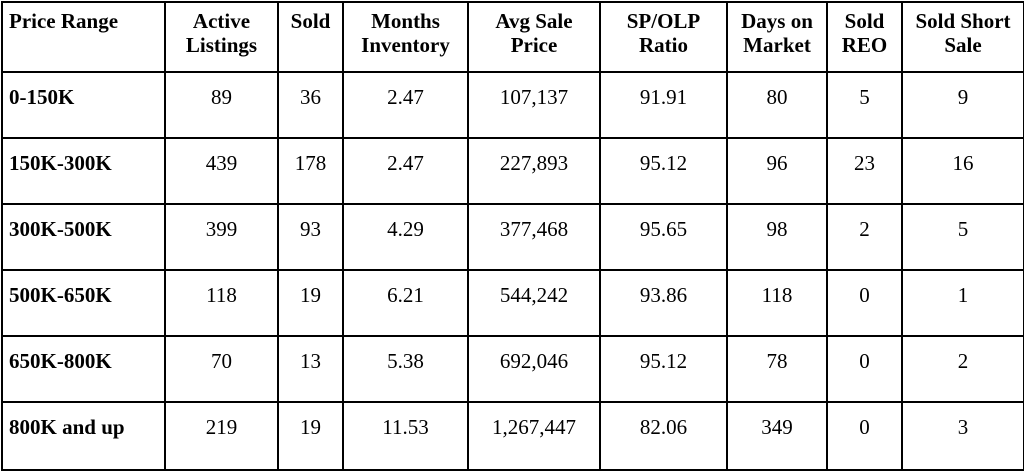  Describe the element at coordinates (777, 436) in the screenshot. I see `cell-days-on-market: 349` at that location.